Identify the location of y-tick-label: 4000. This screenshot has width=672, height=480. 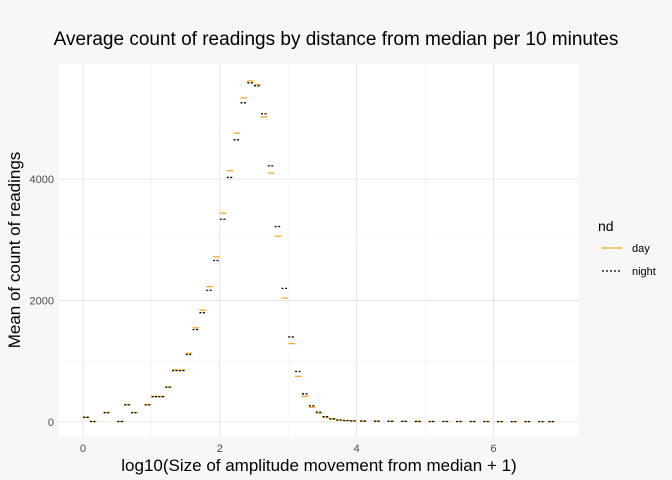
(42, 180).